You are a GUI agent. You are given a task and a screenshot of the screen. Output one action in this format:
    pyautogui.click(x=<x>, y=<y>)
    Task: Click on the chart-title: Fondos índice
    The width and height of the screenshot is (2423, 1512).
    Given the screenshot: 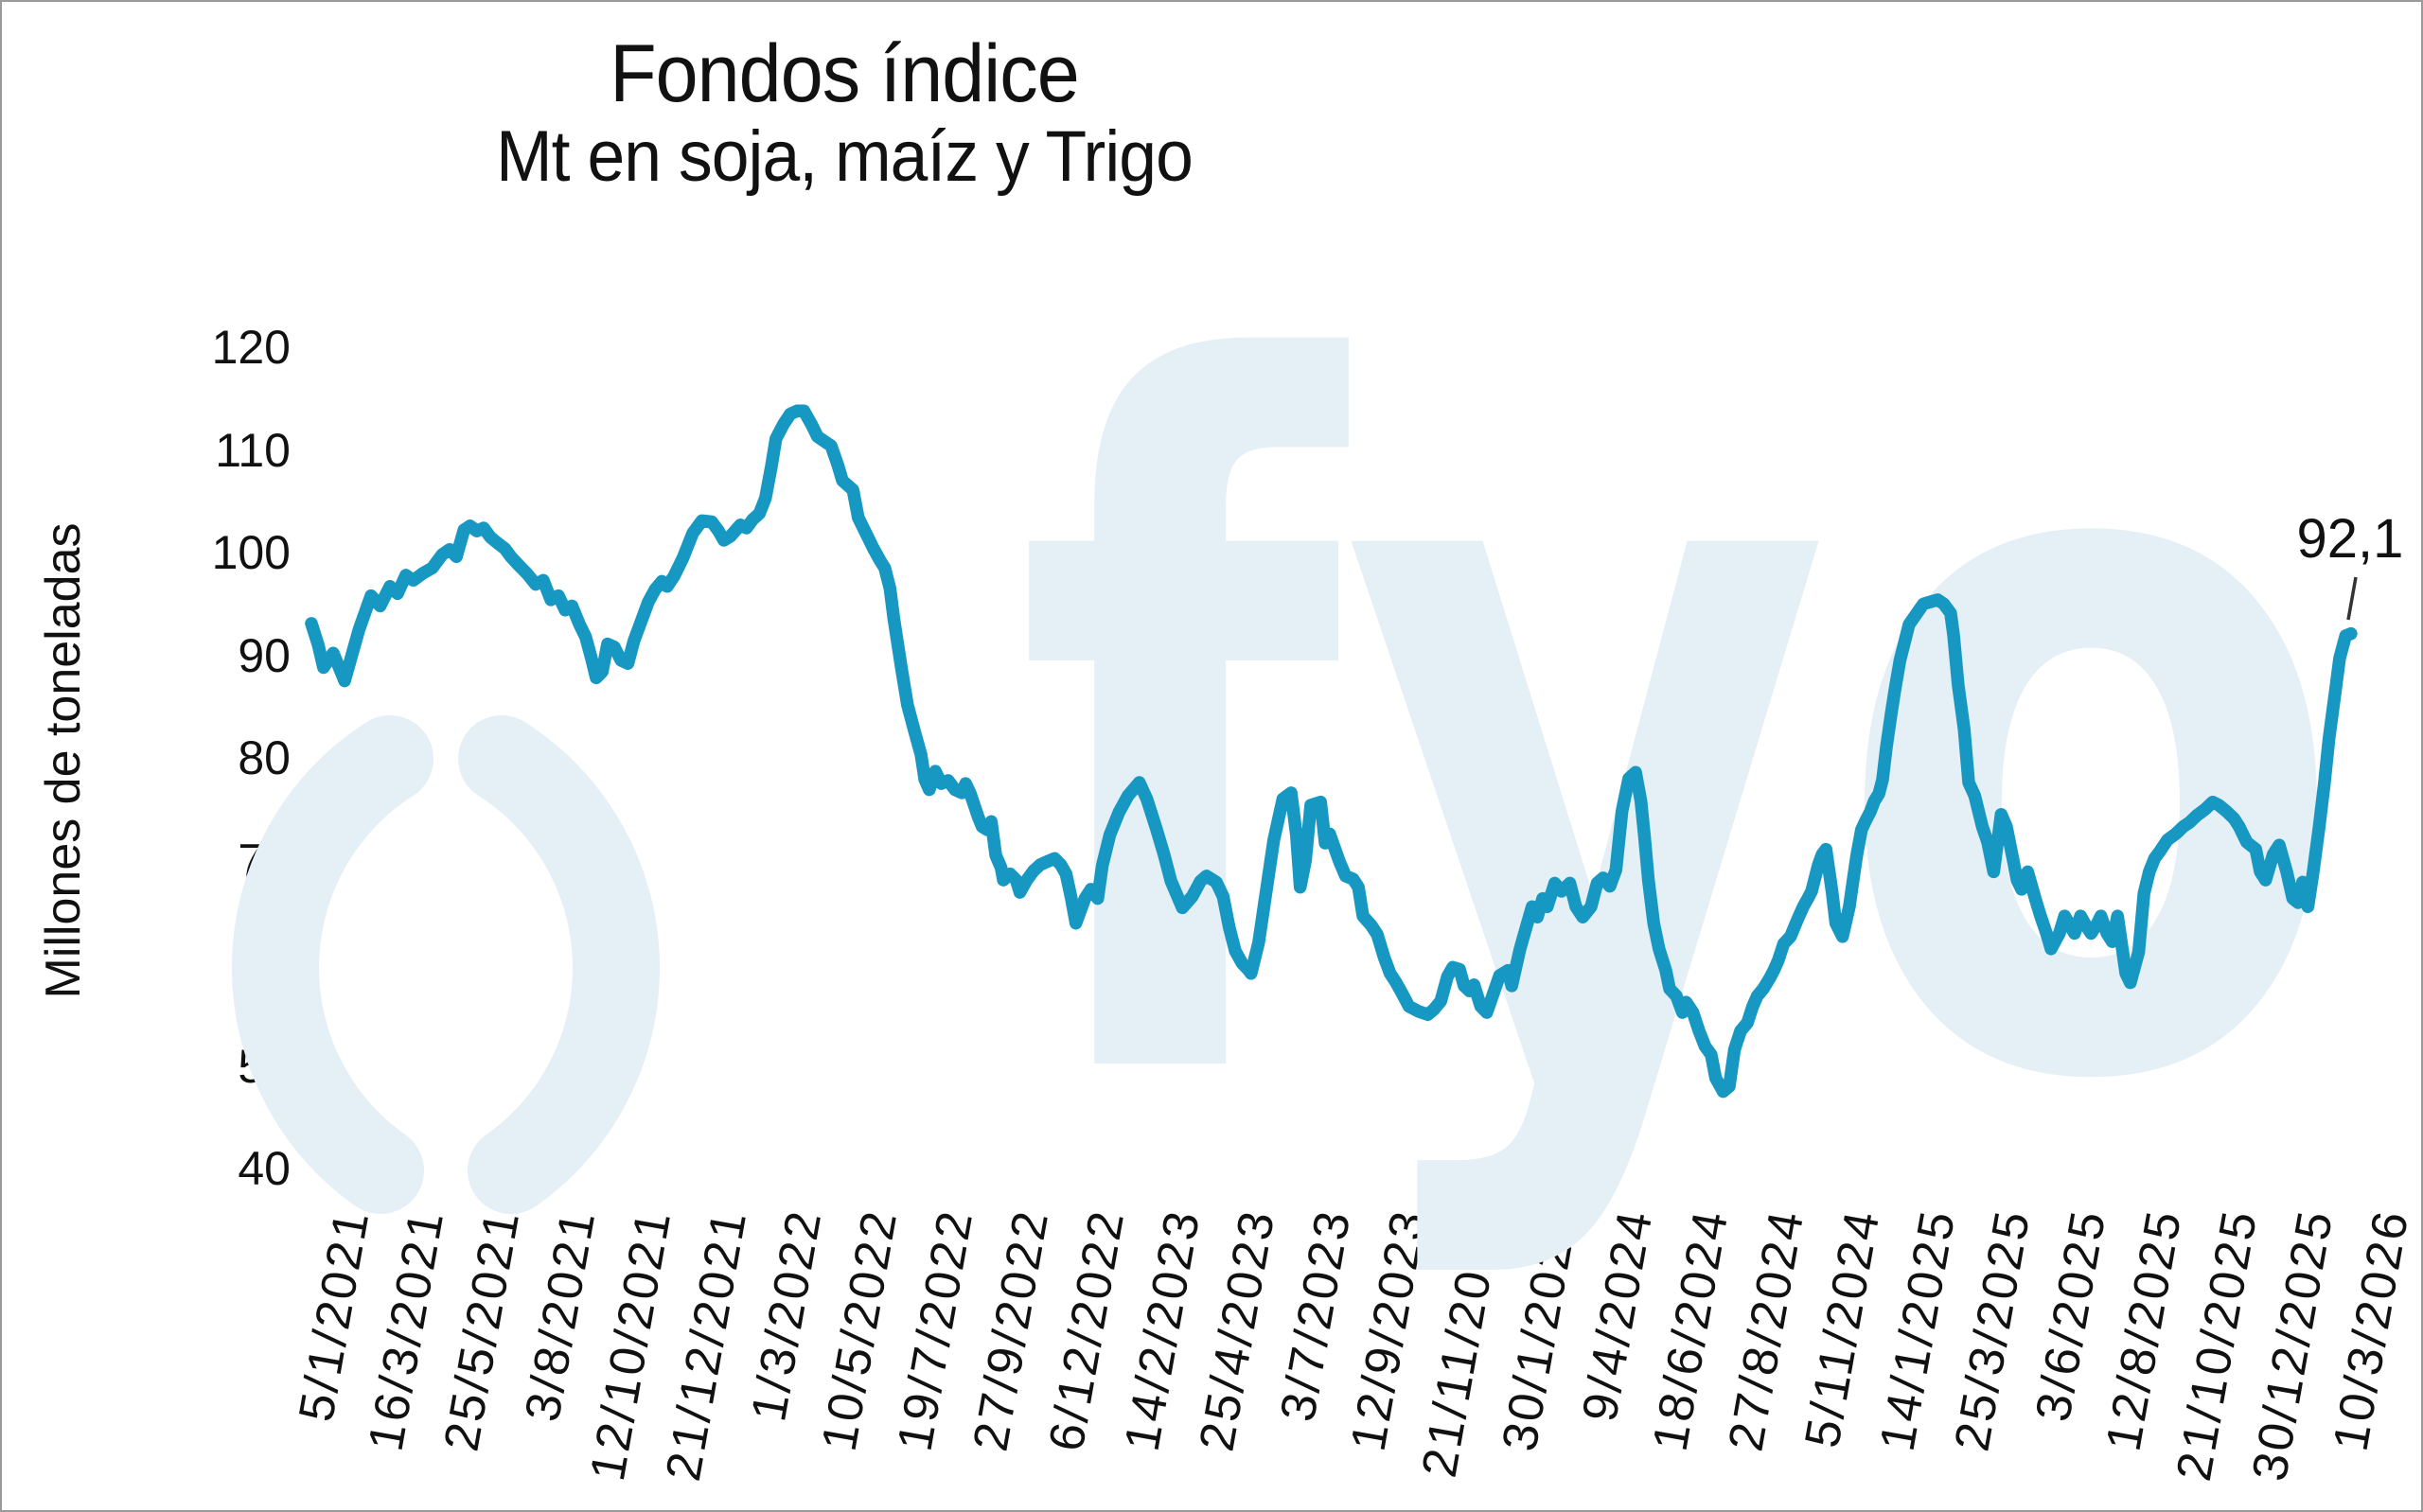 What is the action you would take?
    pyautogui.click(x=845, y=73)
    